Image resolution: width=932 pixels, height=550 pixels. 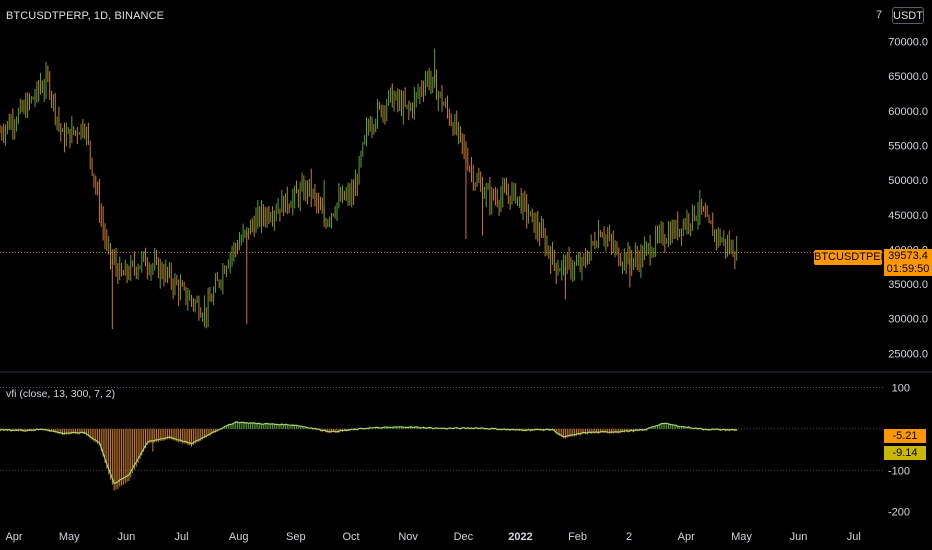 I want to click on time-tick-label: Sep, so click(x=296, y=537).